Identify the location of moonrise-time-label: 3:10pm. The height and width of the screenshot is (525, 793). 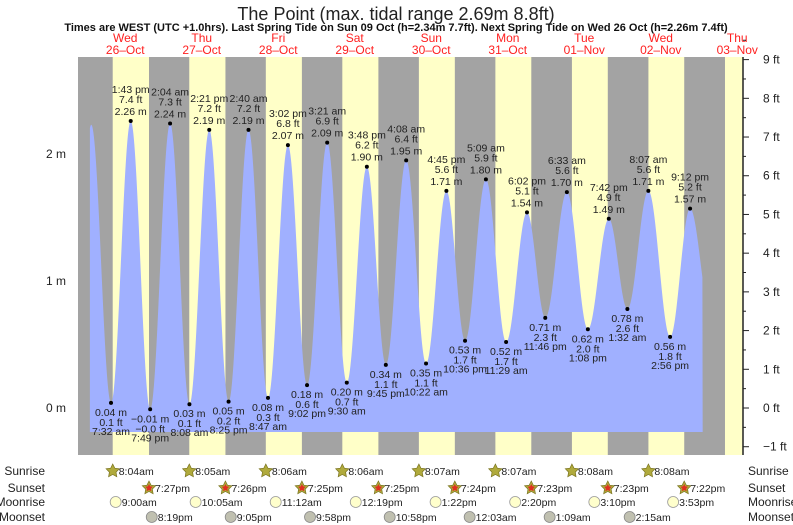
(617, 503).